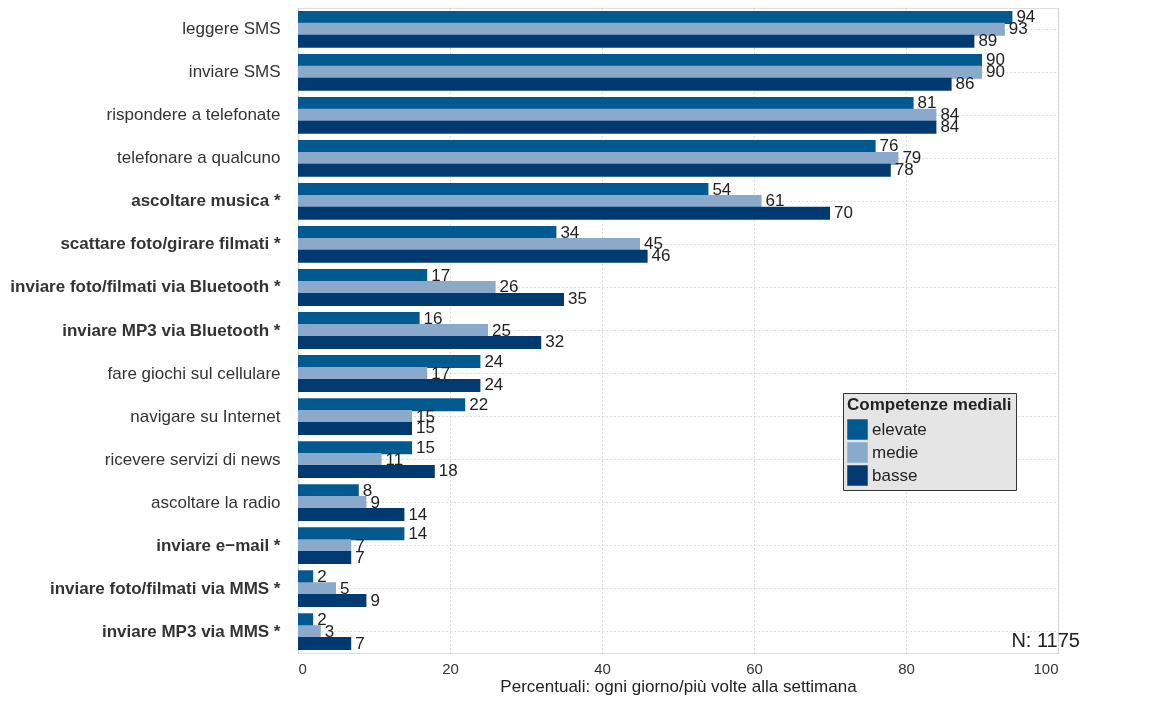 The width and height of the screenshot is (1164, 711). Describe the element at coordinates (345, 588) in the screenshot. I see `data-label: 5` at that location.